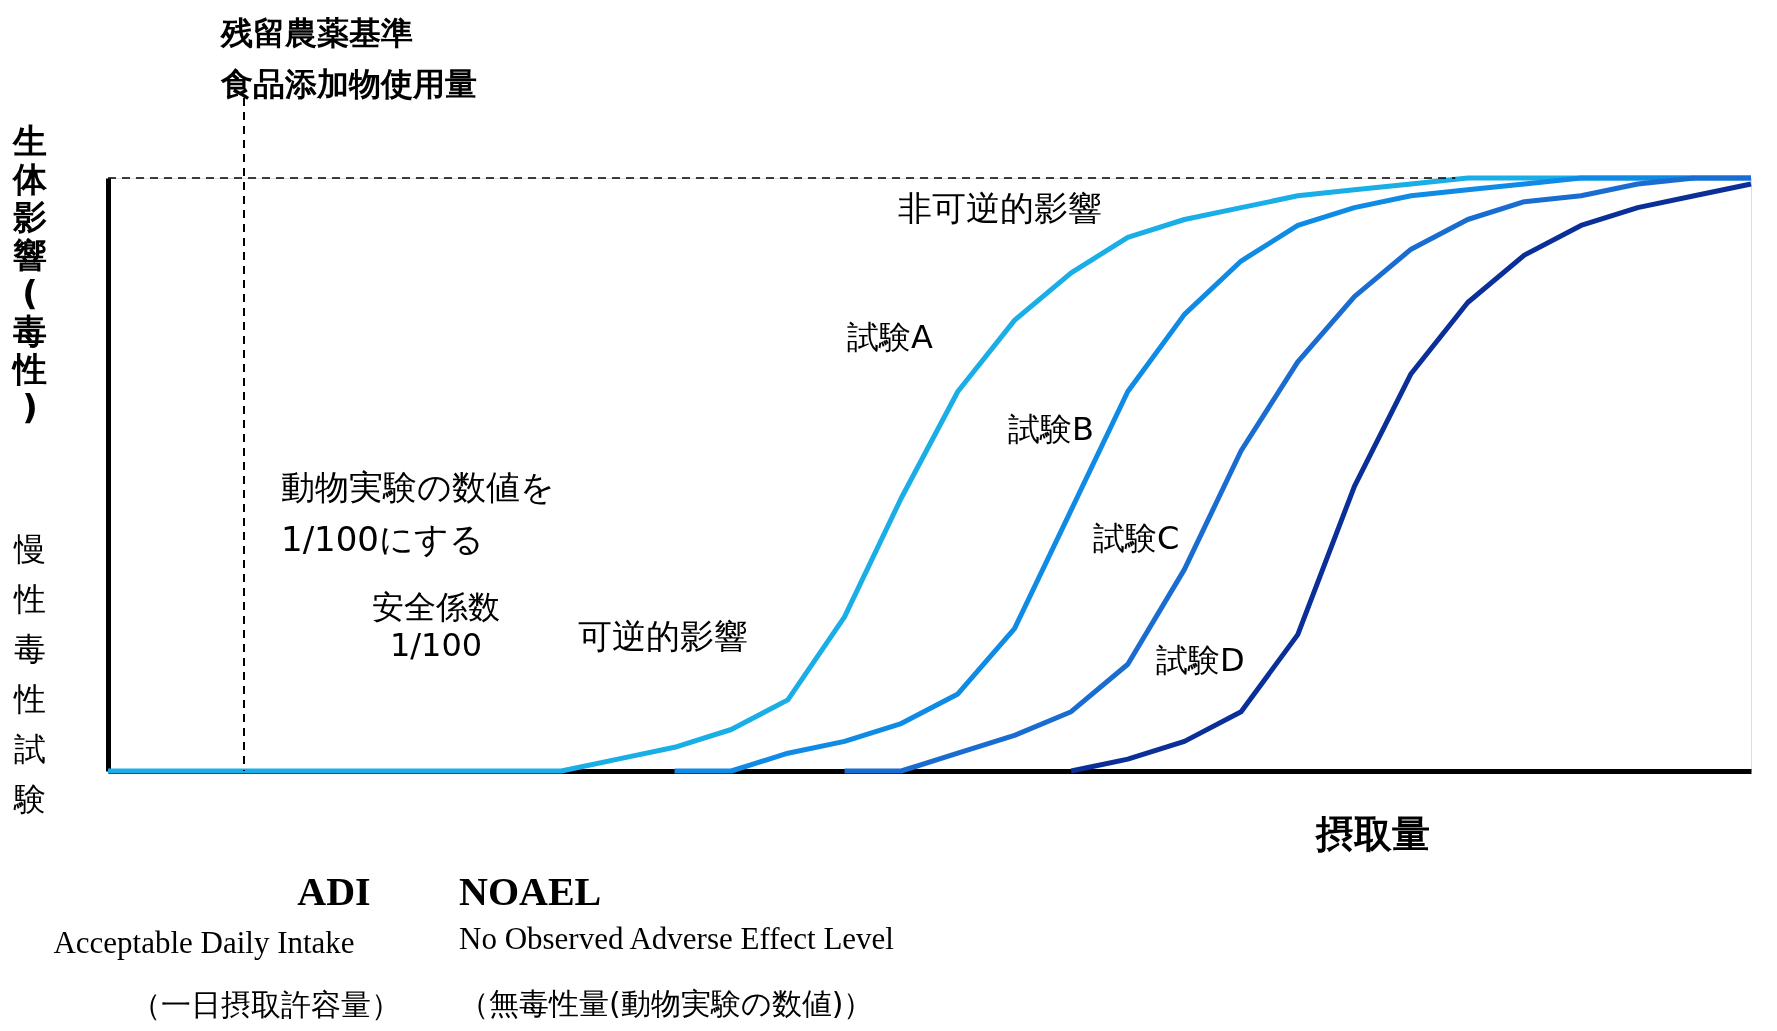 The image size is (1777, 1031). What do you see at coordinates (1200, 660) in the screenshot?
I see `series-label: 試験D` at bounding box center [1200, 660].